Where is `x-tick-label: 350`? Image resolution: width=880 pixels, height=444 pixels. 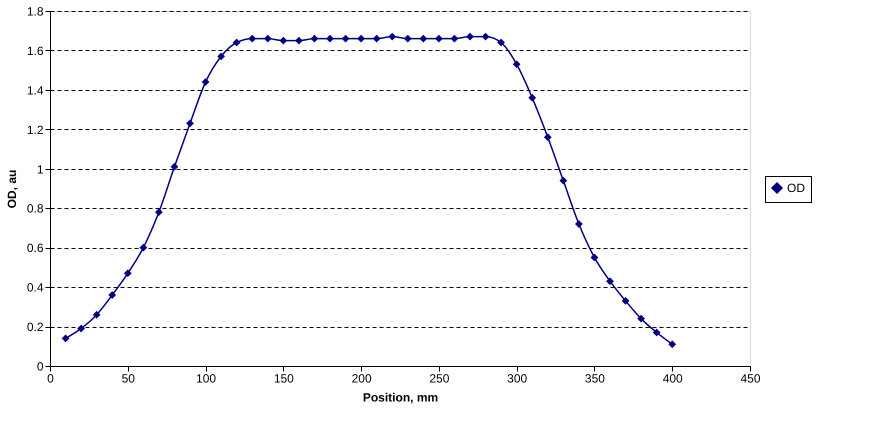
x-tick-label: 350 is located at coordinates (595, 379).